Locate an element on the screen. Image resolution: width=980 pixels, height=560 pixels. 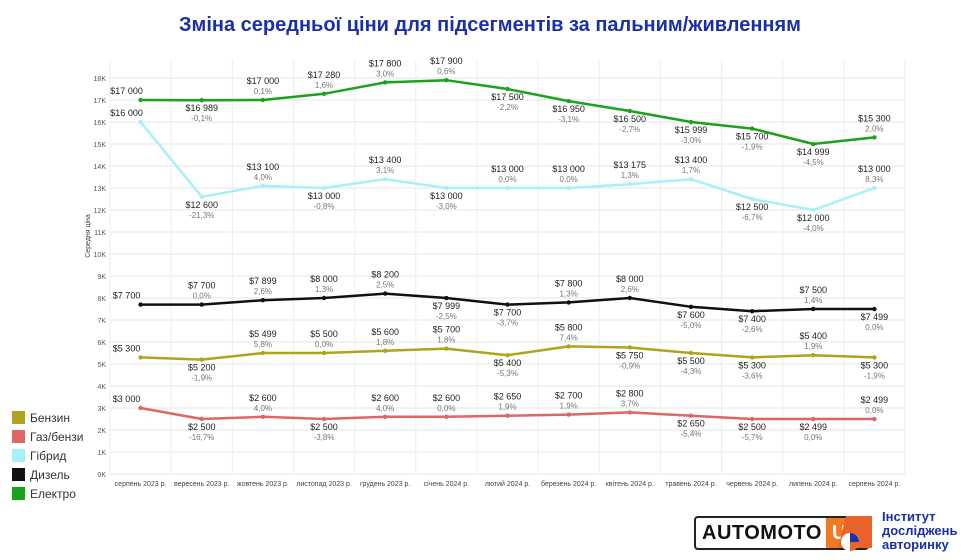
data-label-change: -0,1% is located at coordinates (201, 118).